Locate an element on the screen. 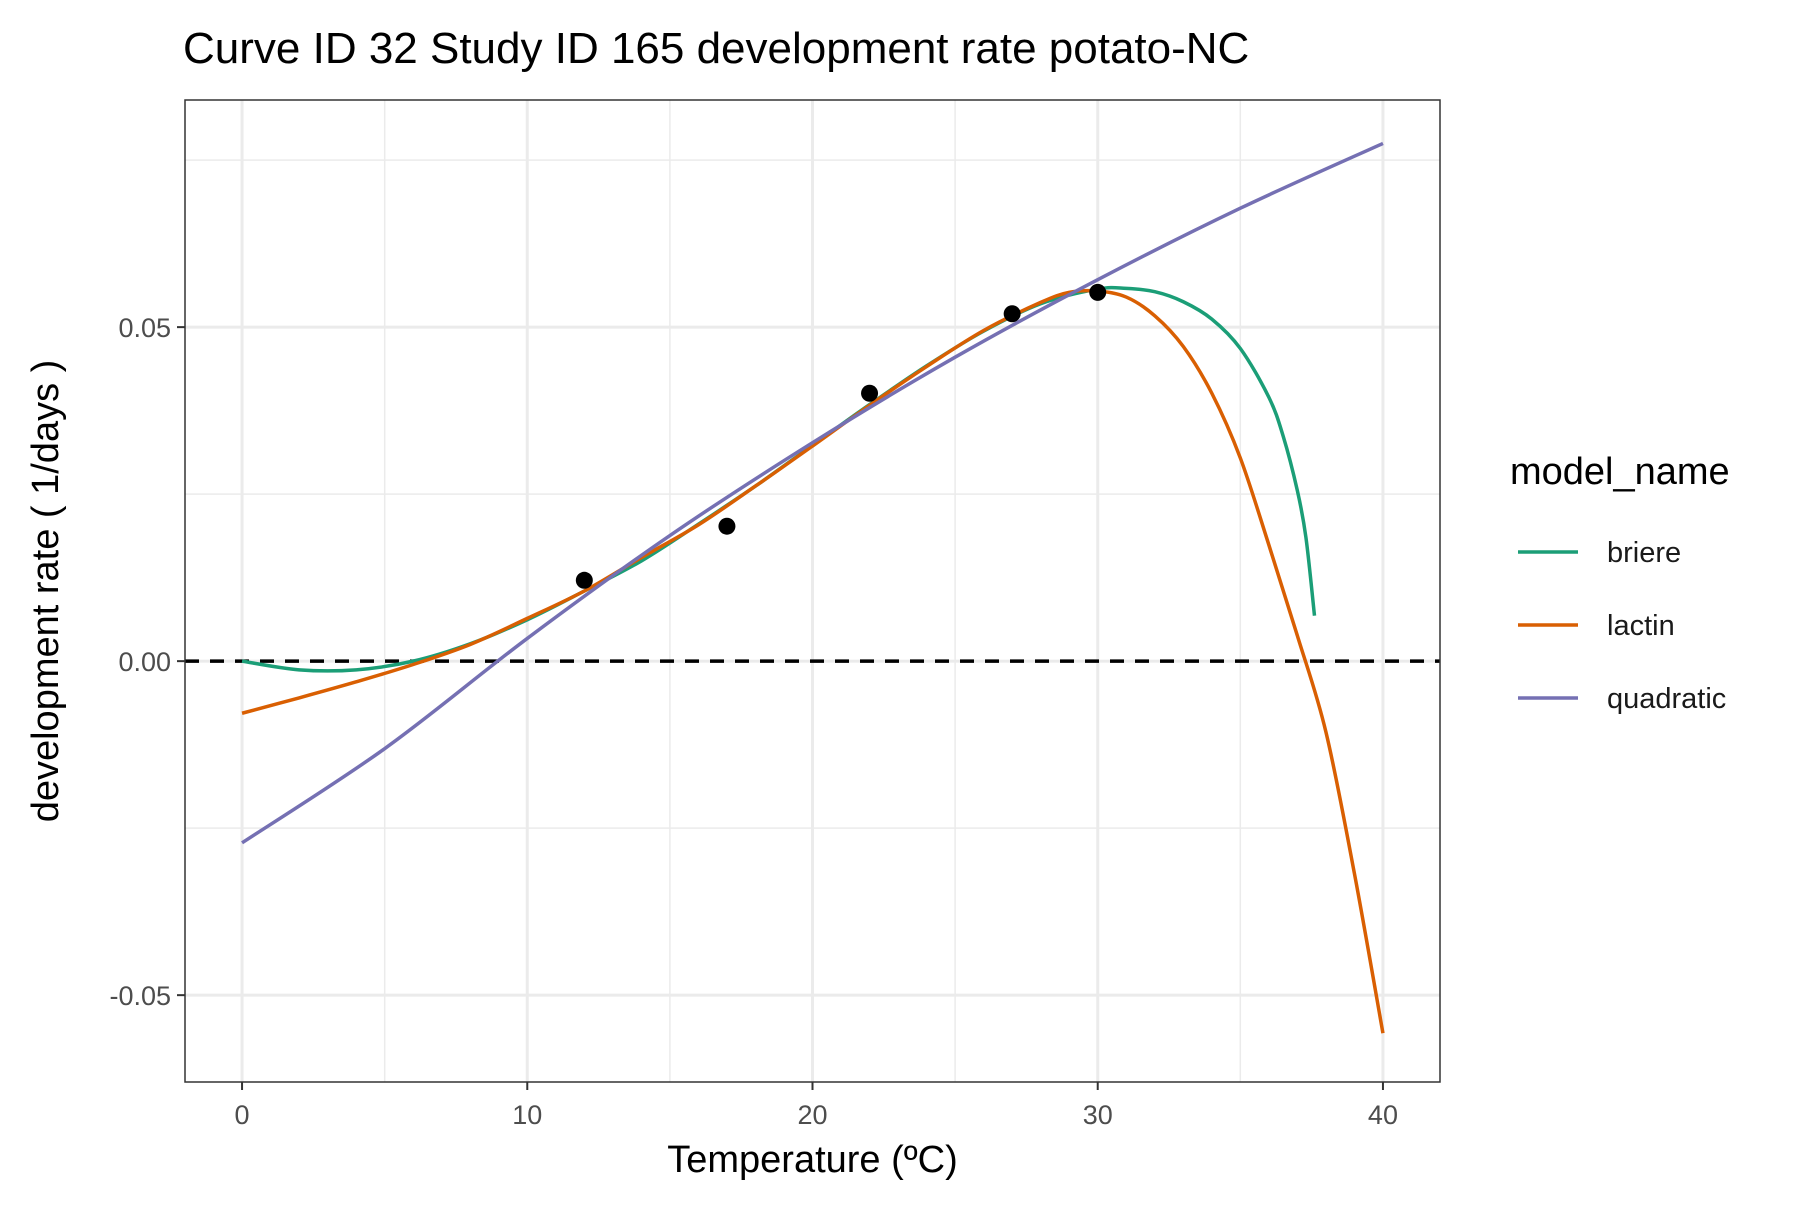  y-axis-title: development rate ( 1/days ) is located at coordinates (46, 591).